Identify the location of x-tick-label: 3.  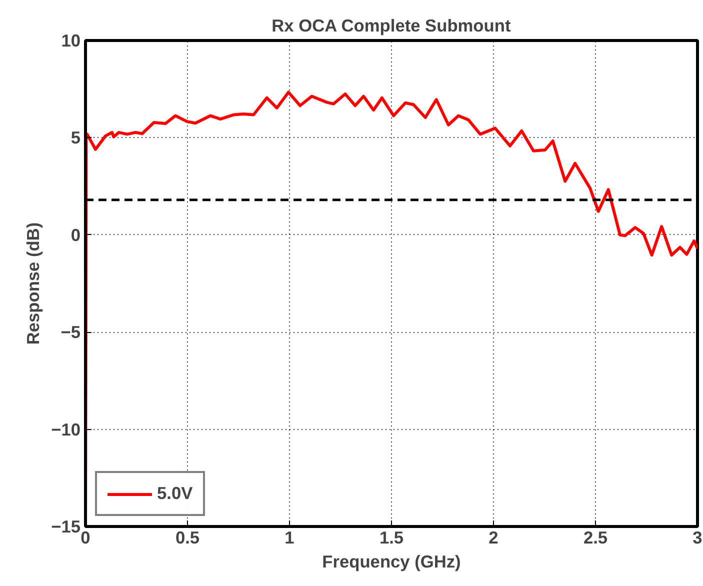
(697, 538).